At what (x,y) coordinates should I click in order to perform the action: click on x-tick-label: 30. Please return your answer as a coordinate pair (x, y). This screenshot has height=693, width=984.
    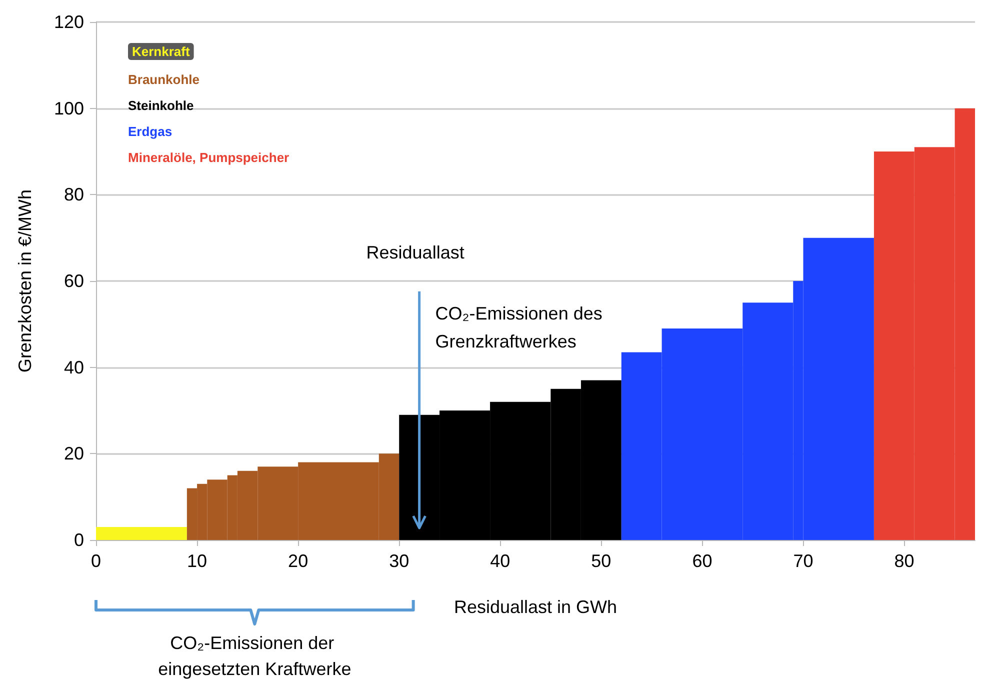
    Looking at the image, I should click on (399, 561).